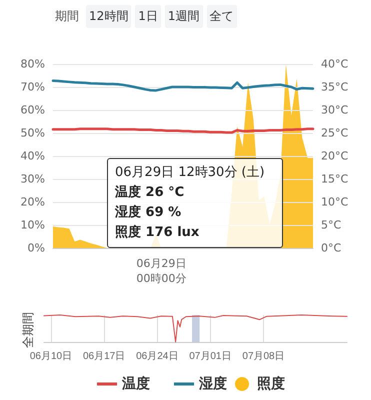 The height and width of the screenshot is (400, 371). Describe the element at coordinates (148, 16) in the screenshot. I see `text: 1日` at that location.